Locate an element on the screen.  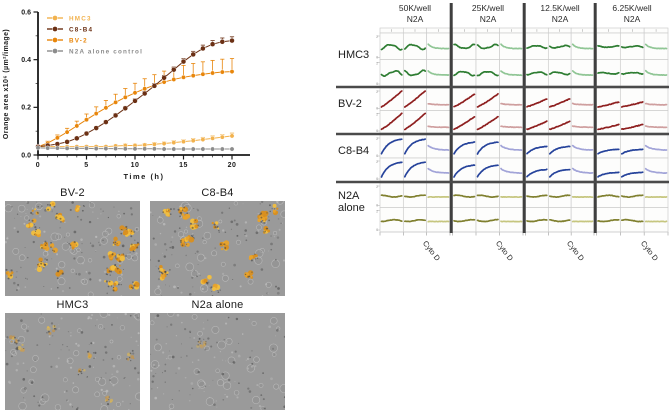
svg-text: 0.4 is located at coordinates (26, 60).